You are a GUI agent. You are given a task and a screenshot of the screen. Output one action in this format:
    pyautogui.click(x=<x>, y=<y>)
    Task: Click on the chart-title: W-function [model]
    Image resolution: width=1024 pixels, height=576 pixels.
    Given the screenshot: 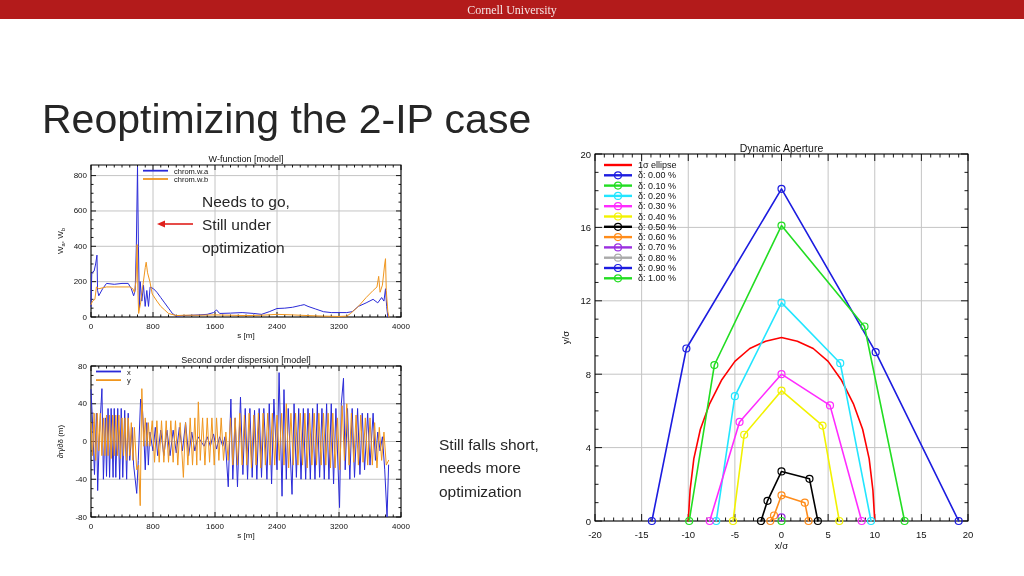 What is the action you would take?
    pyautogui.click(x=246, y=159)
    